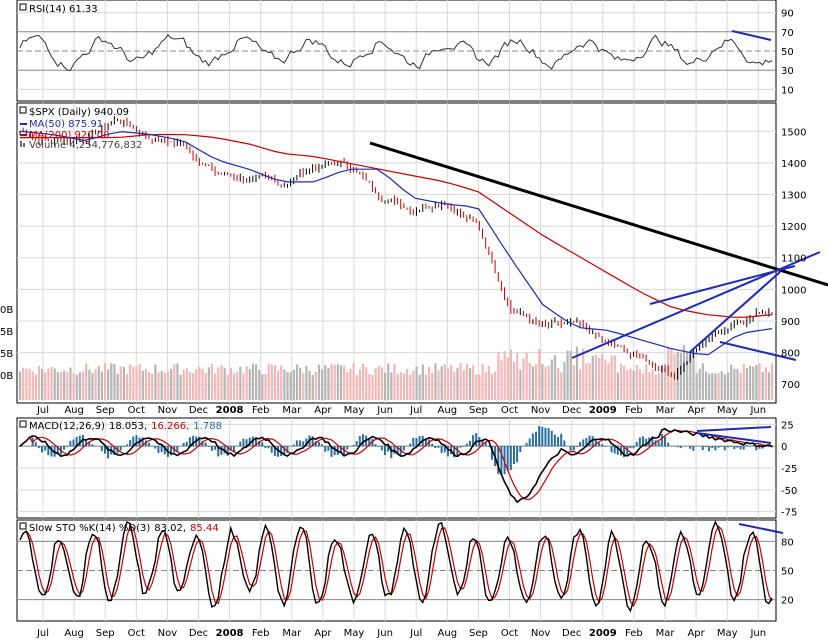 The width and height of the screenshot is (828, 641). What do you see at coordinates (789, 513) in the screenshot?
I see `y-tick-label: -75` at bounding box center [789, 513].